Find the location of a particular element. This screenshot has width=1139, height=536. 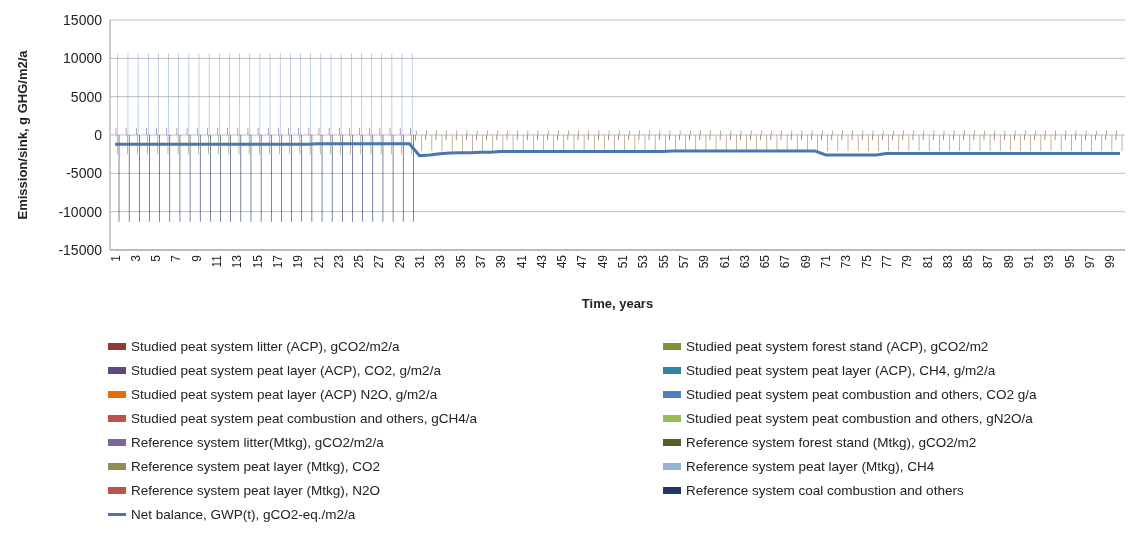

x-tick-label: 49 is located at coordinates (602, 261).